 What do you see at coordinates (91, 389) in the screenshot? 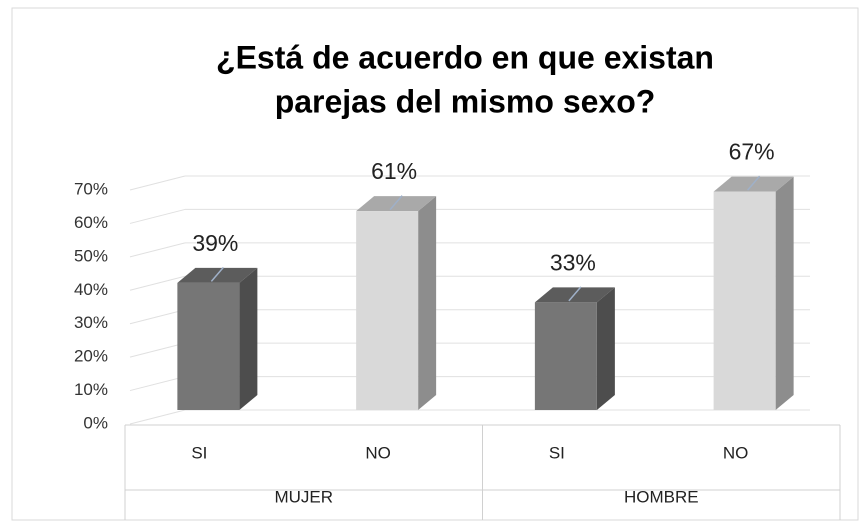
I see `y-tick-label: 10%` at bounding box center [91, 389].